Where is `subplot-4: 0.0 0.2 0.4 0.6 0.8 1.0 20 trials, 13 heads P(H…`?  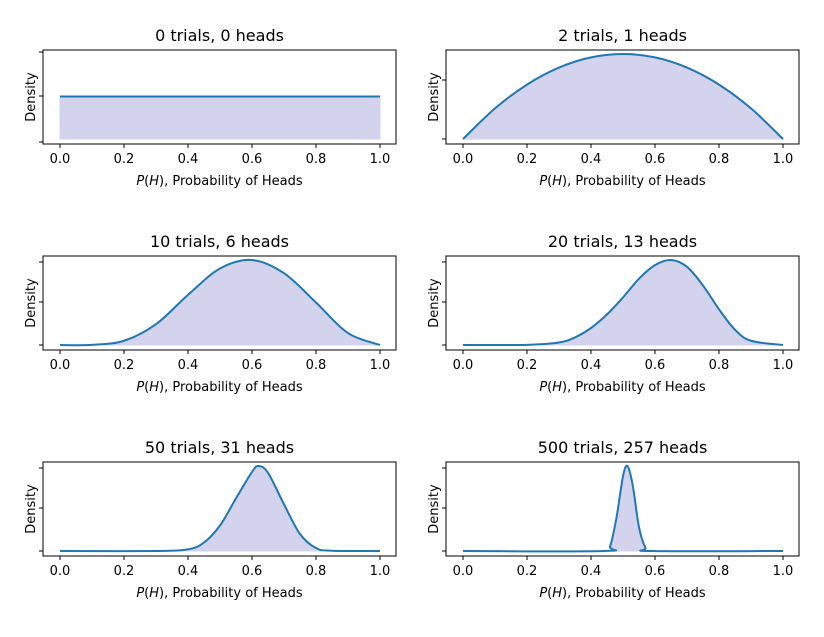
subplot-4: 0.0 0.2 0.4 0.6 0.8 1.0 20 trials, 13 heads P(H… is located at coordinates (613, 313).